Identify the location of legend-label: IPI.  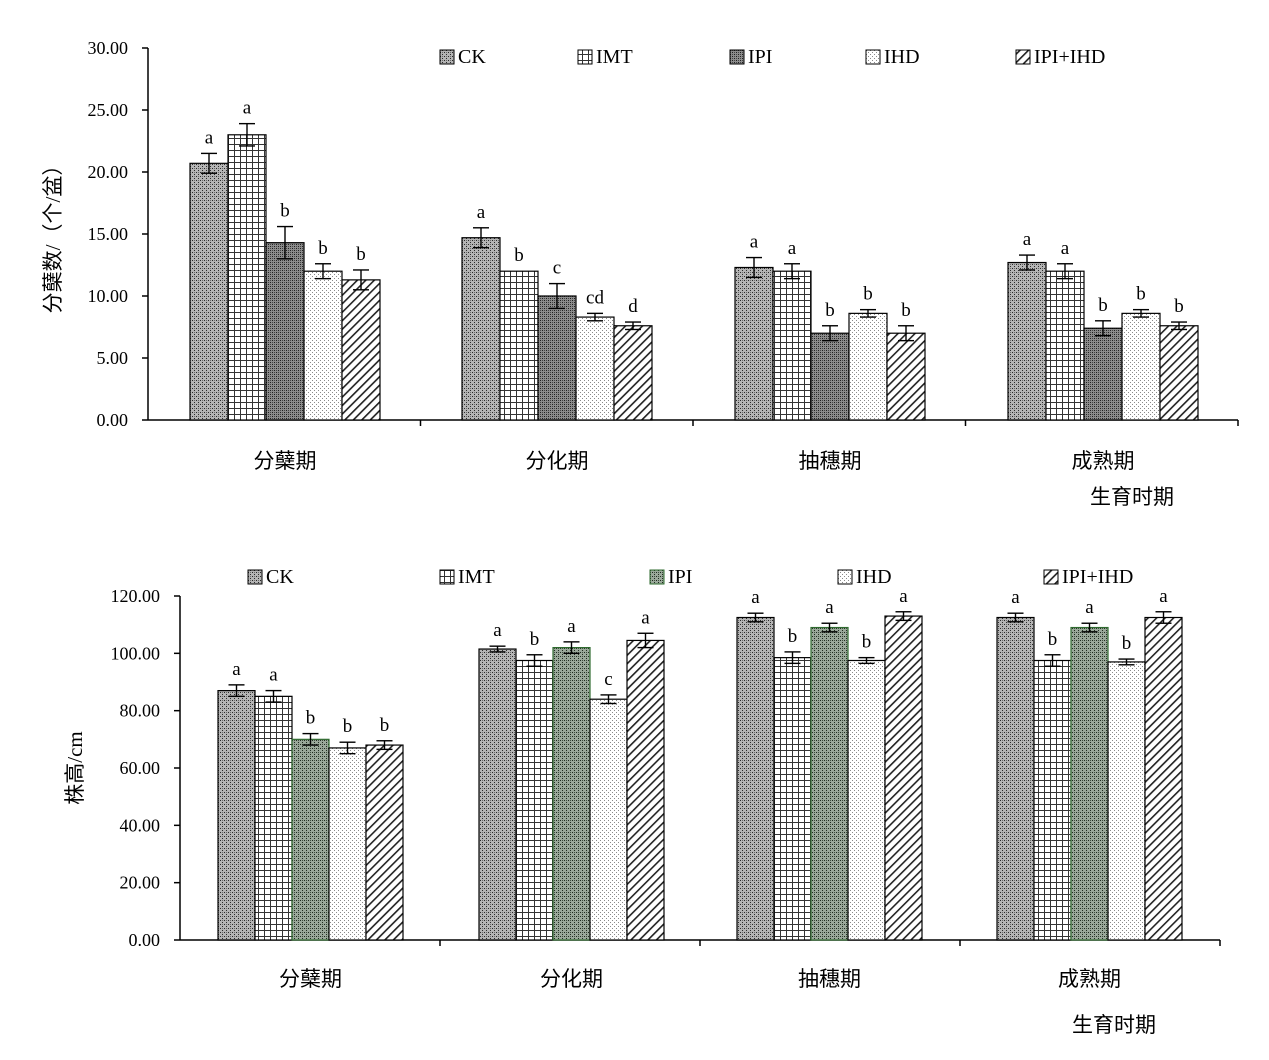
(680, 577).